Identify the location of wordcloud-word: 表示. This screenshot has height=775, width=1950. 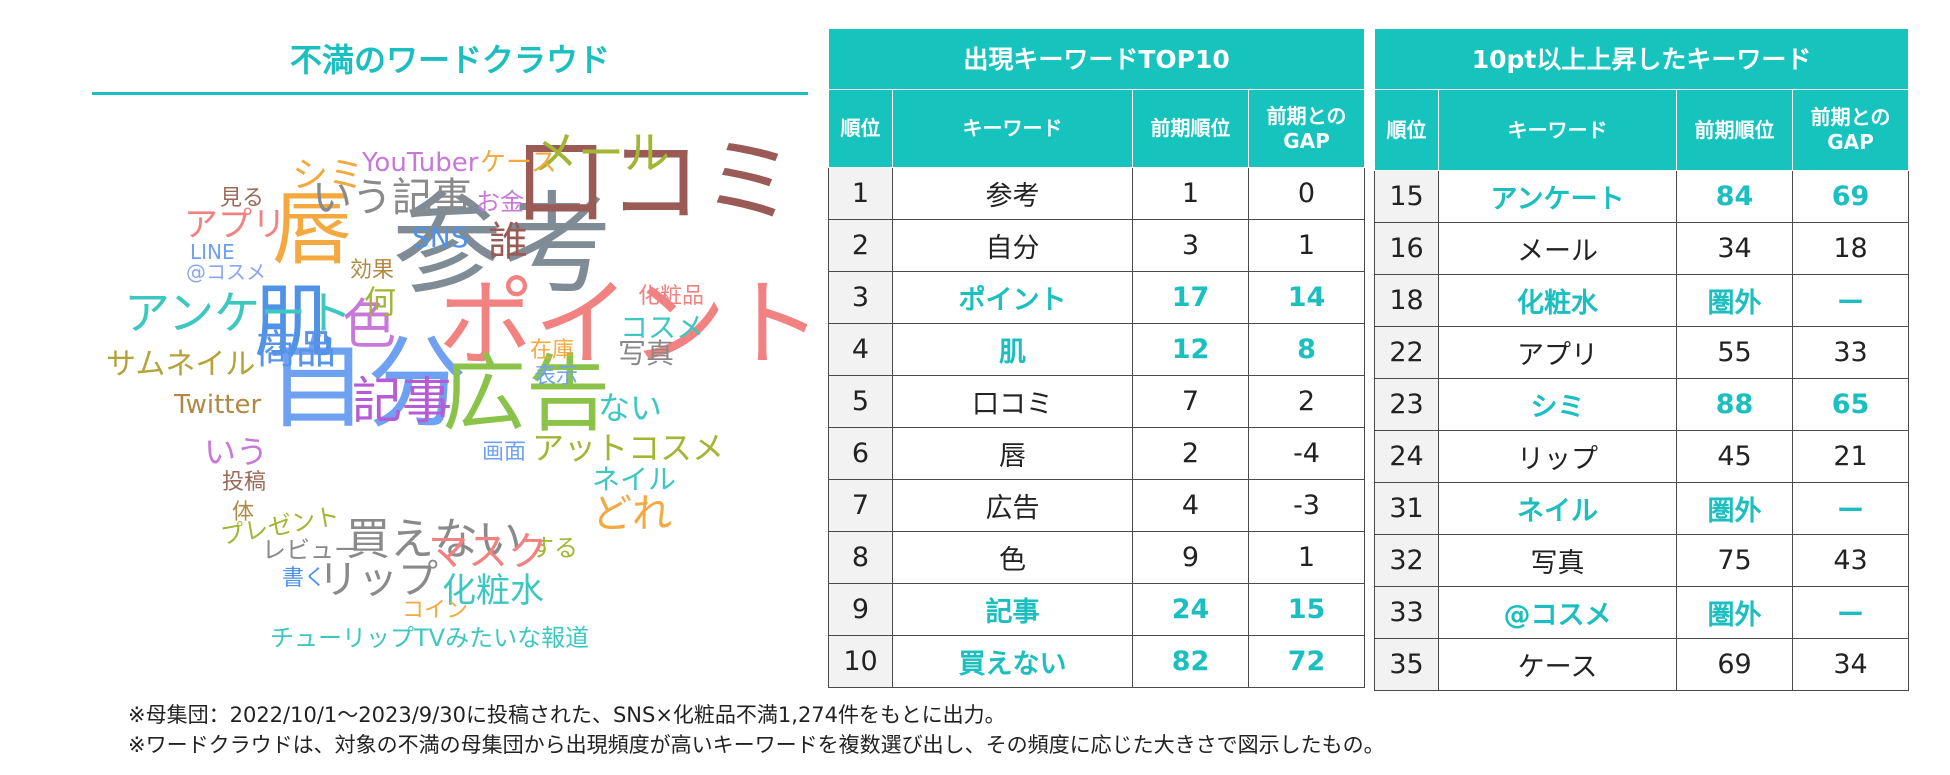
(556, 376).